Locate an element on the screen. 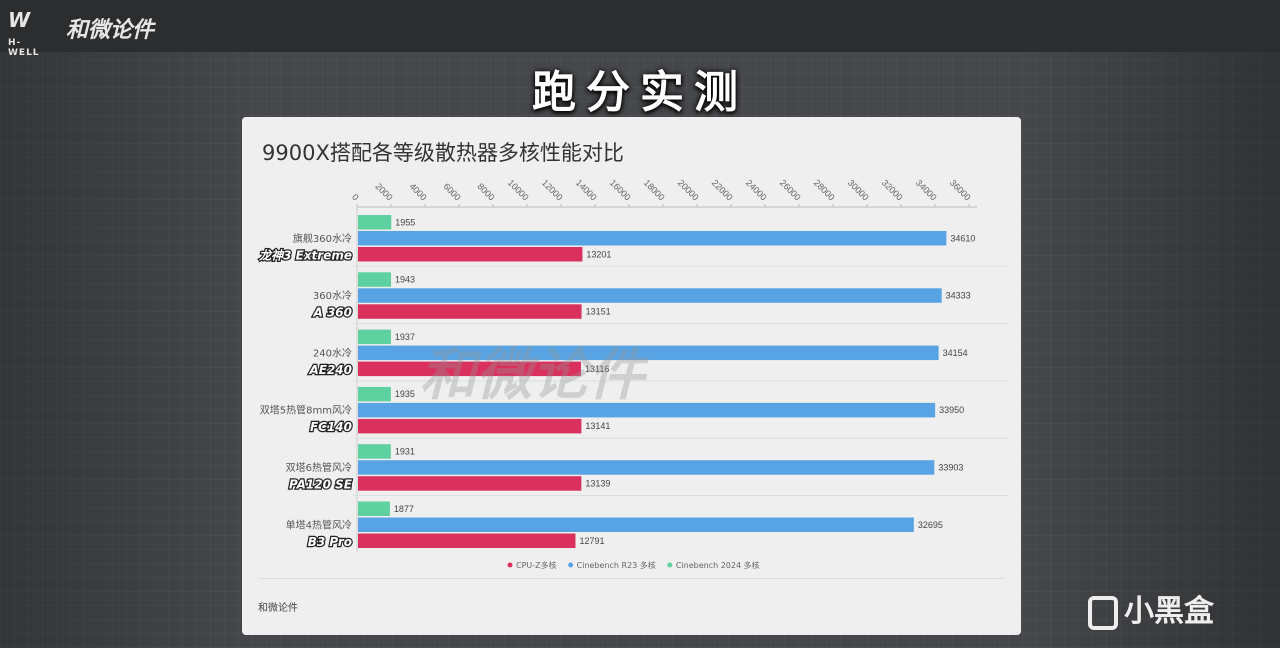 The height and width of the screenshot is (648, 1280). x-tick-label: 4000 is located at coordinates (417, 191).